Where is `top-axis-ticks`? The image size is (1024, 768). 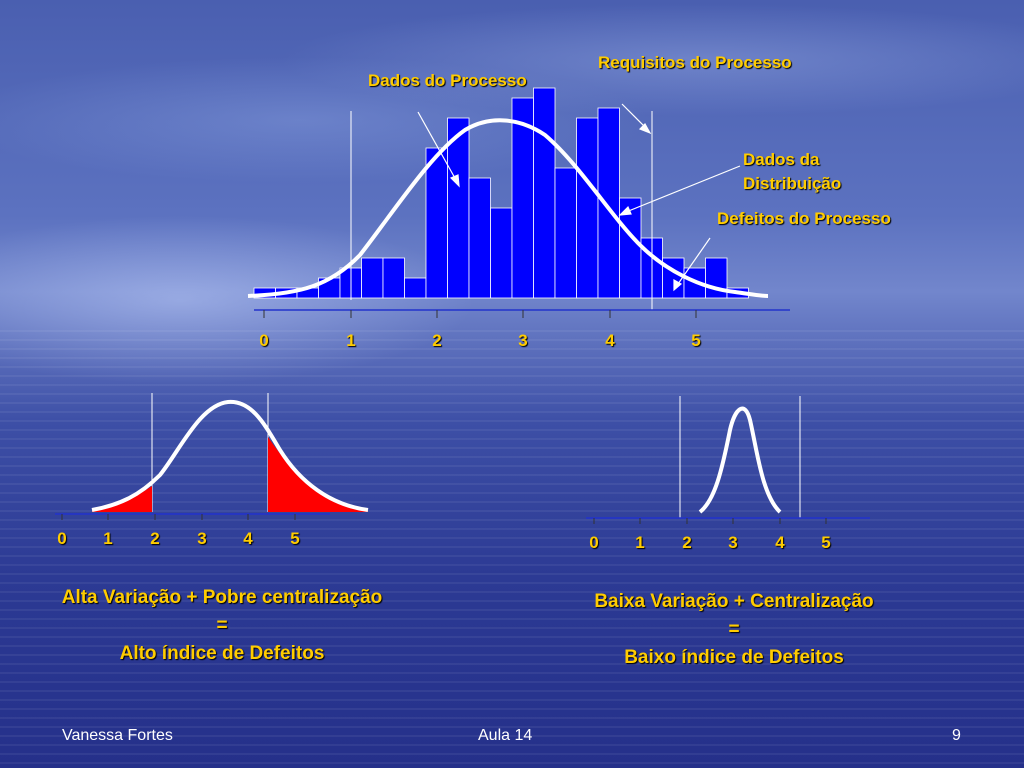
top-axis-ticks is located at coordinates (480, 314).